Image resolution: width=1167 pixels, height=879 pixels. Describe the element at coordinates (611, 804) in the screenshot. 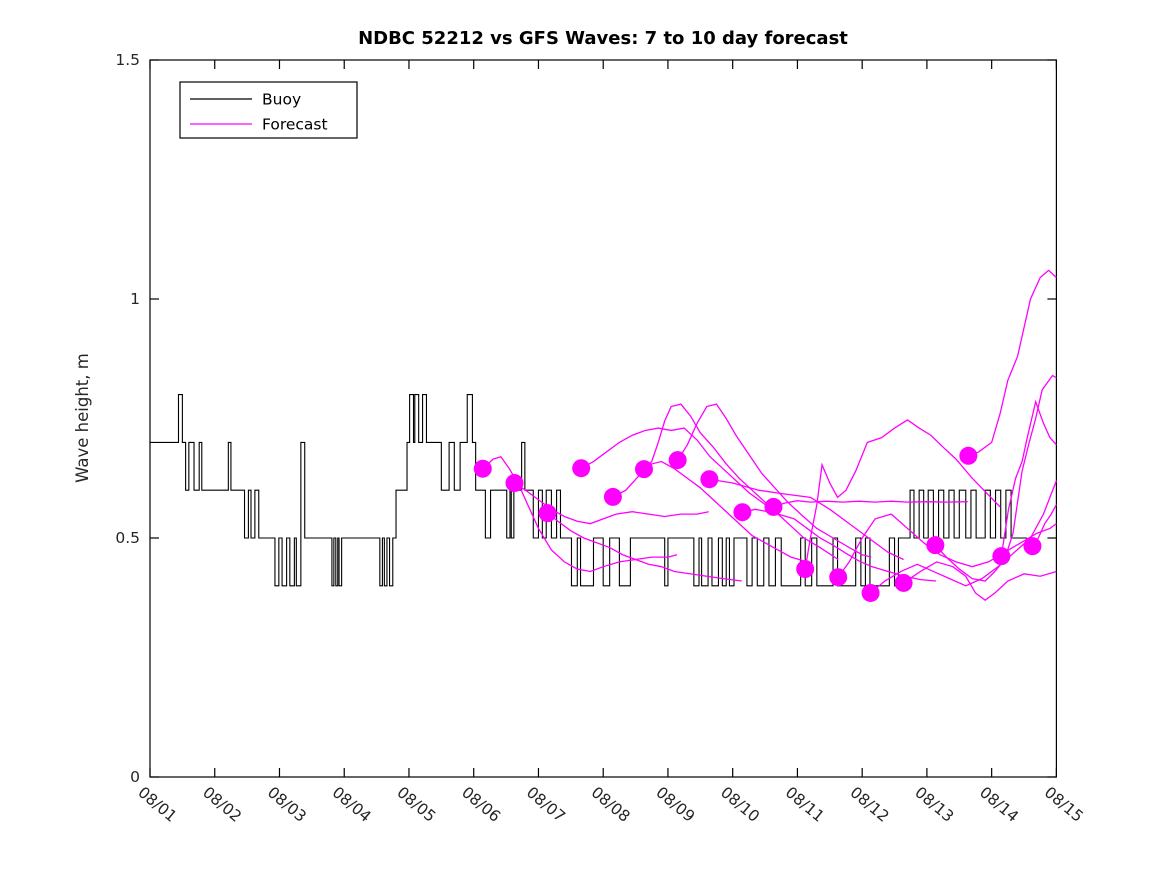

I see `x-tick-label: 08/08` at that location.